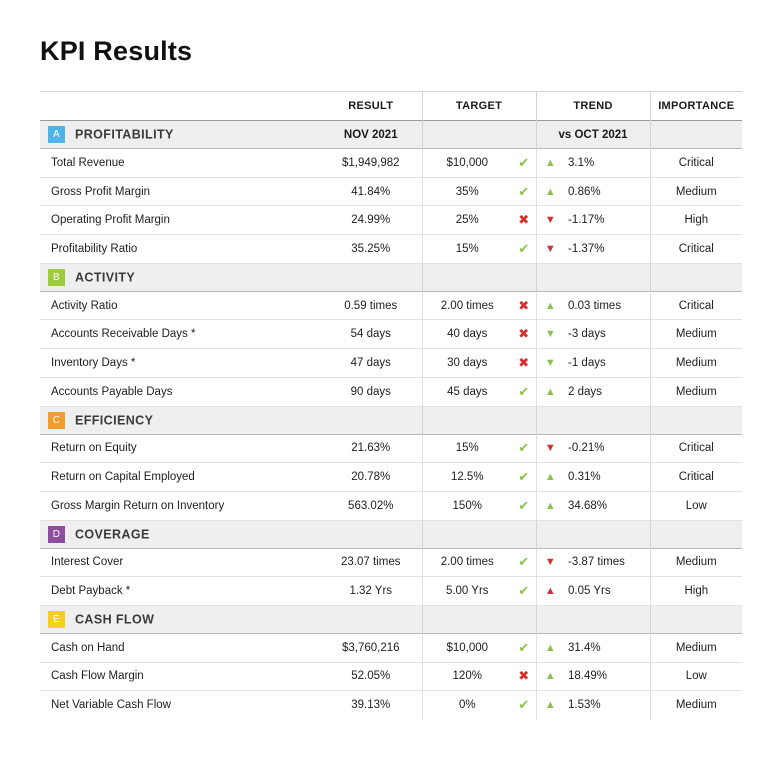 The width and height of the screenshot is (768, 768). Describe the element at coordinates (588, 505) in the screenshot. I see `kpi-trend: 34.68%` at that location.